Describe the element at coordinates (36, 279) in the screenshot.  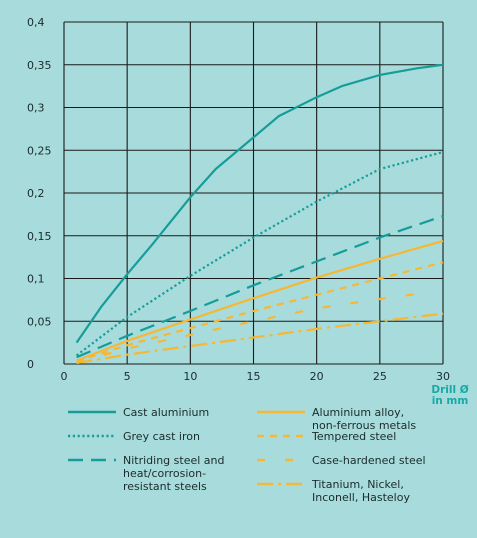
I see `y-tick-label-2: 0,1` at that location.